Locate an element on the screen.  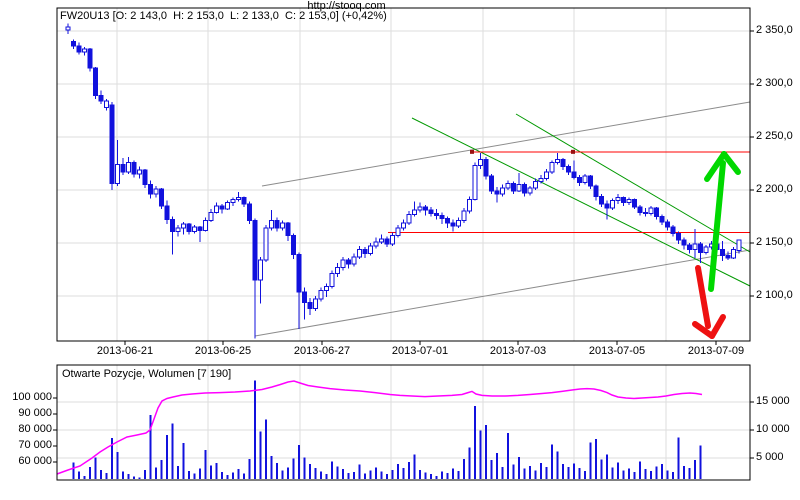
up-arrow is located at coordinates (722, 221).